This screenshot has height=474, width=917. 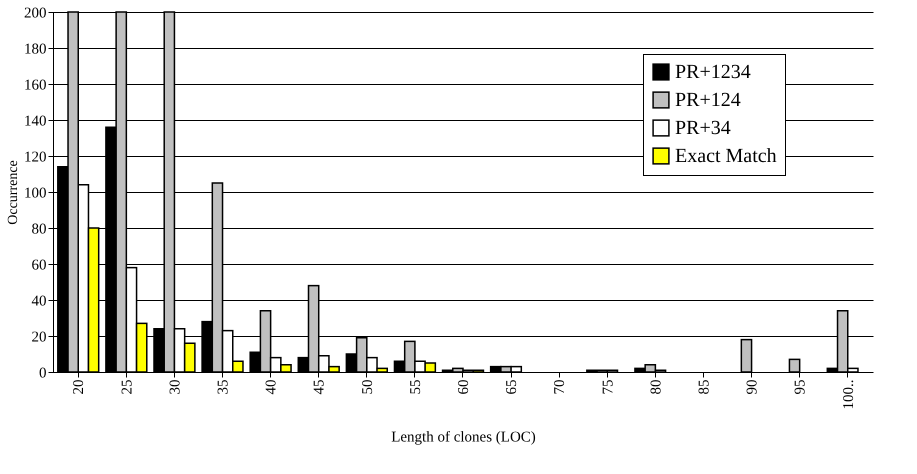 I want to click on x-tick-label: 35, so click(x=224, y=387).